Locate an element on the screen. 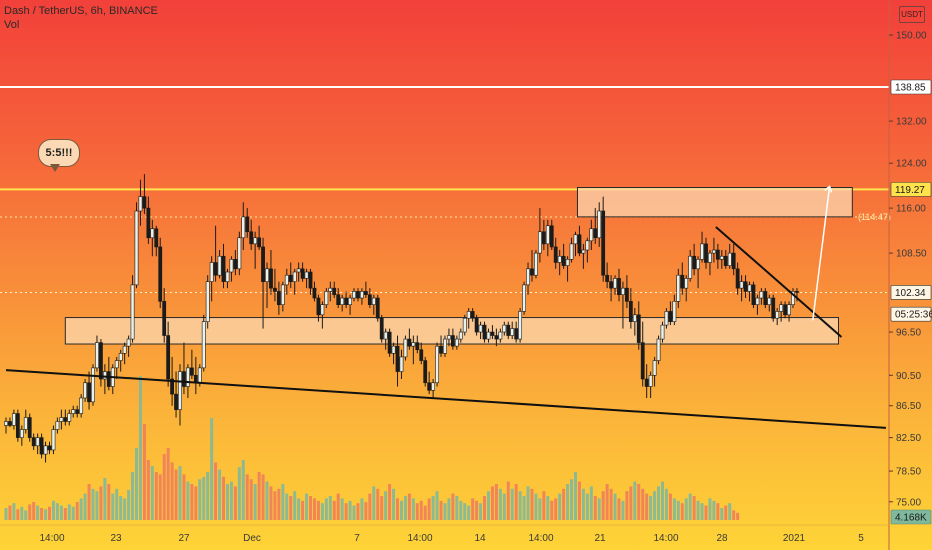 Image resolution: width=932 pixels, height=550 pixels. time-tick-label: 14 is located at coordinates (480, 538).